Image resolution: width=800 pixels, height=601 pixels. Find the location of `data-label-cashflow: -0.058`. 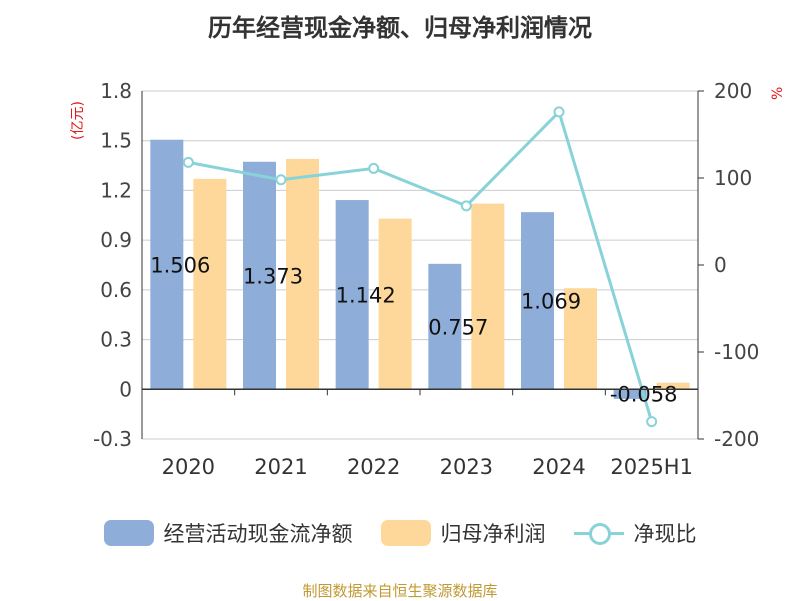

data-label-cashflow: -0.058 is located at coordinates (644, 394).